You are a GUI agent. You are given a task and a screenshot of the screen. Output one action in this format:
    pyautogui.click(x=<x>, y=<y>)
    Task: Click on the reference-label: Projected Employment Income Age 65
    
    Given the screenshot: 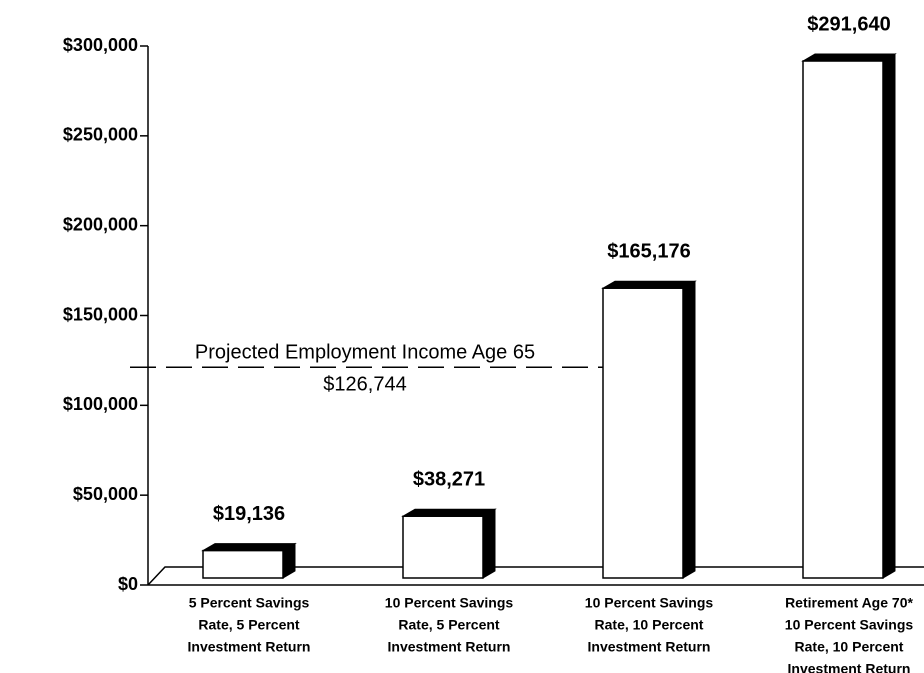 What is the action you would take?
    pyautogui.click(x=365, y=353)
    